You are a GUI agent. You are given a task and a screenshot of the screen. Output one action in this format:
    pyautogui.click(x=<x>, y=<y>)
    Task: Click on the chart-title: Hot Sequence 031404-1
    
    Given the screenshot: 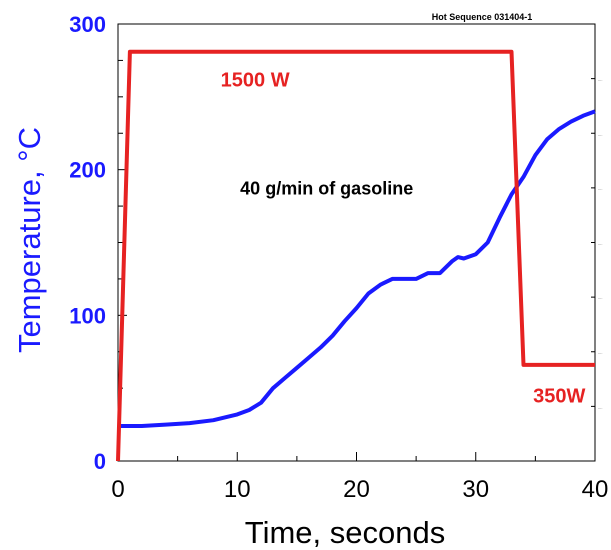 What is the action you would take?
    pyautogui.click(x=482, y=17)
    